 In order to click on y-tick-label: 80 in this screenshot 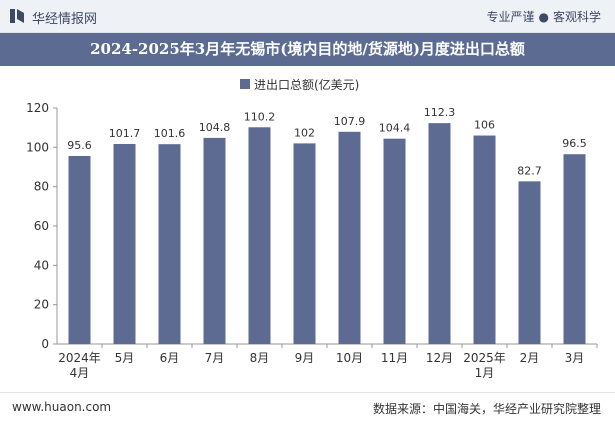, I will do `click(41, 187)`.